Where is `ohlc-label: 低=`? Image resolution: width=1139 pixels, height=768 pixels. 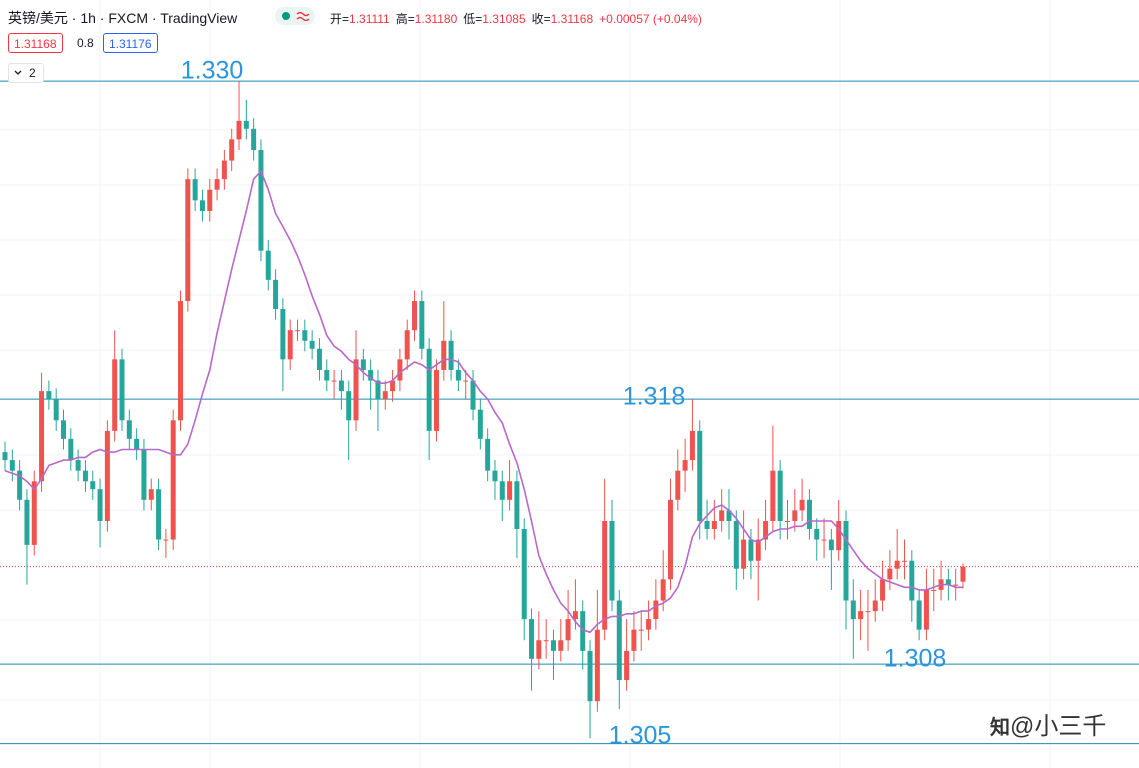 ohlc-label: 低= is located at coordinates (473, 19).